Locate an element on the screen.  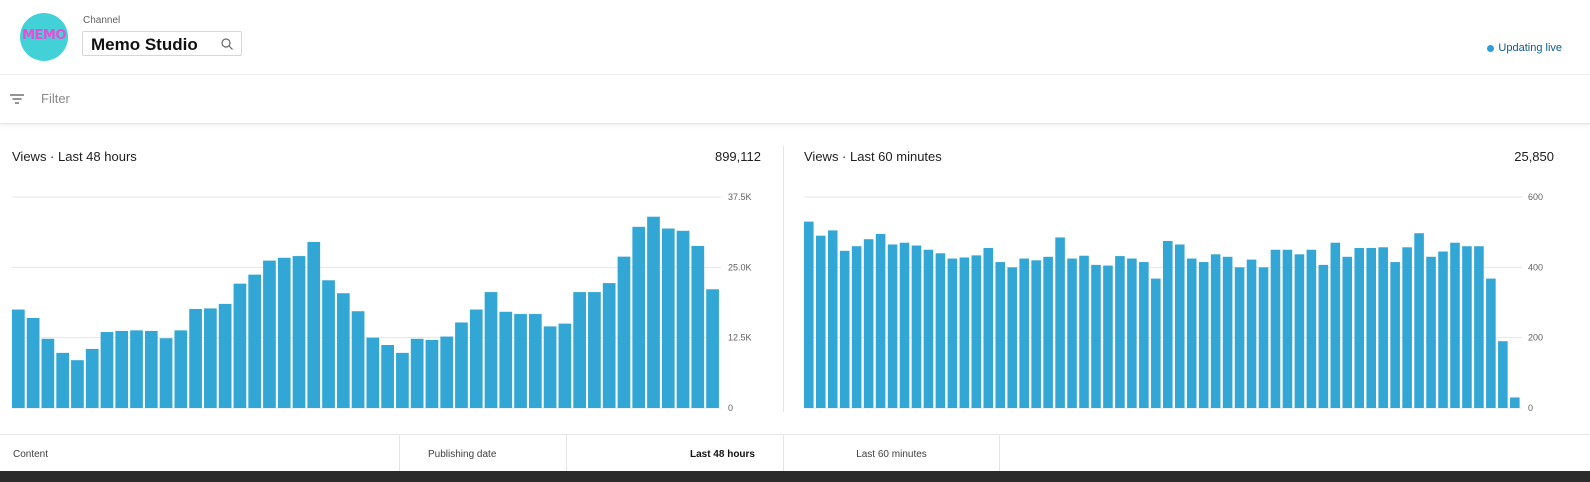
column-content: Content is located at coordinates (200, 455).